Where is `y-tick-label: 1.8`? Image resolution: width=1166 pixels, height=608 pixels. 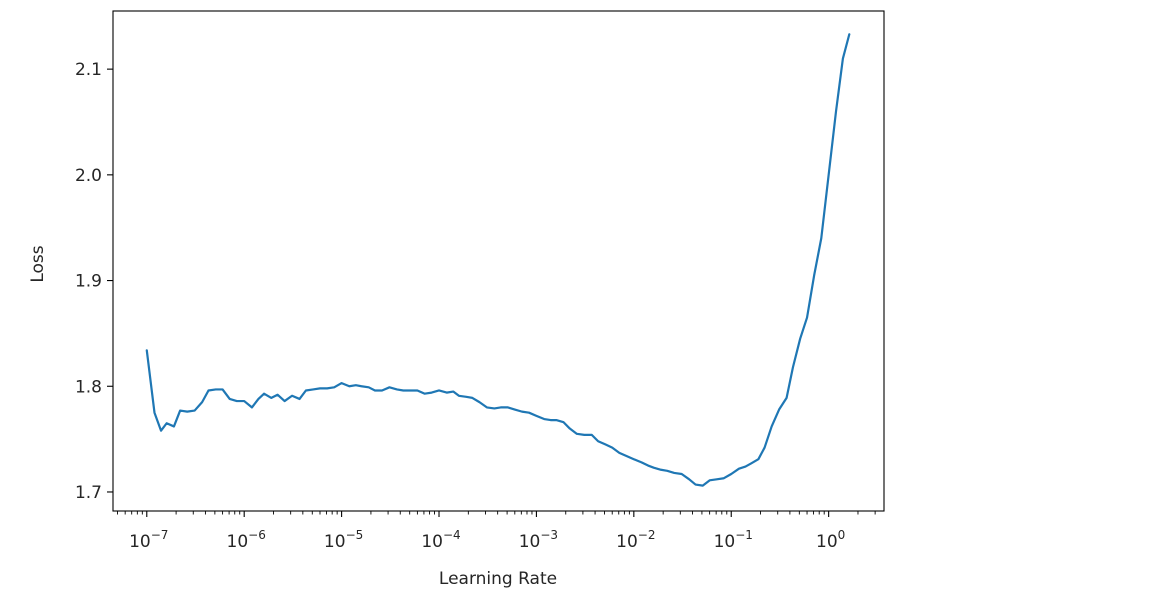 y-tick-label: 1.8 is located at coordinates (88, 387).